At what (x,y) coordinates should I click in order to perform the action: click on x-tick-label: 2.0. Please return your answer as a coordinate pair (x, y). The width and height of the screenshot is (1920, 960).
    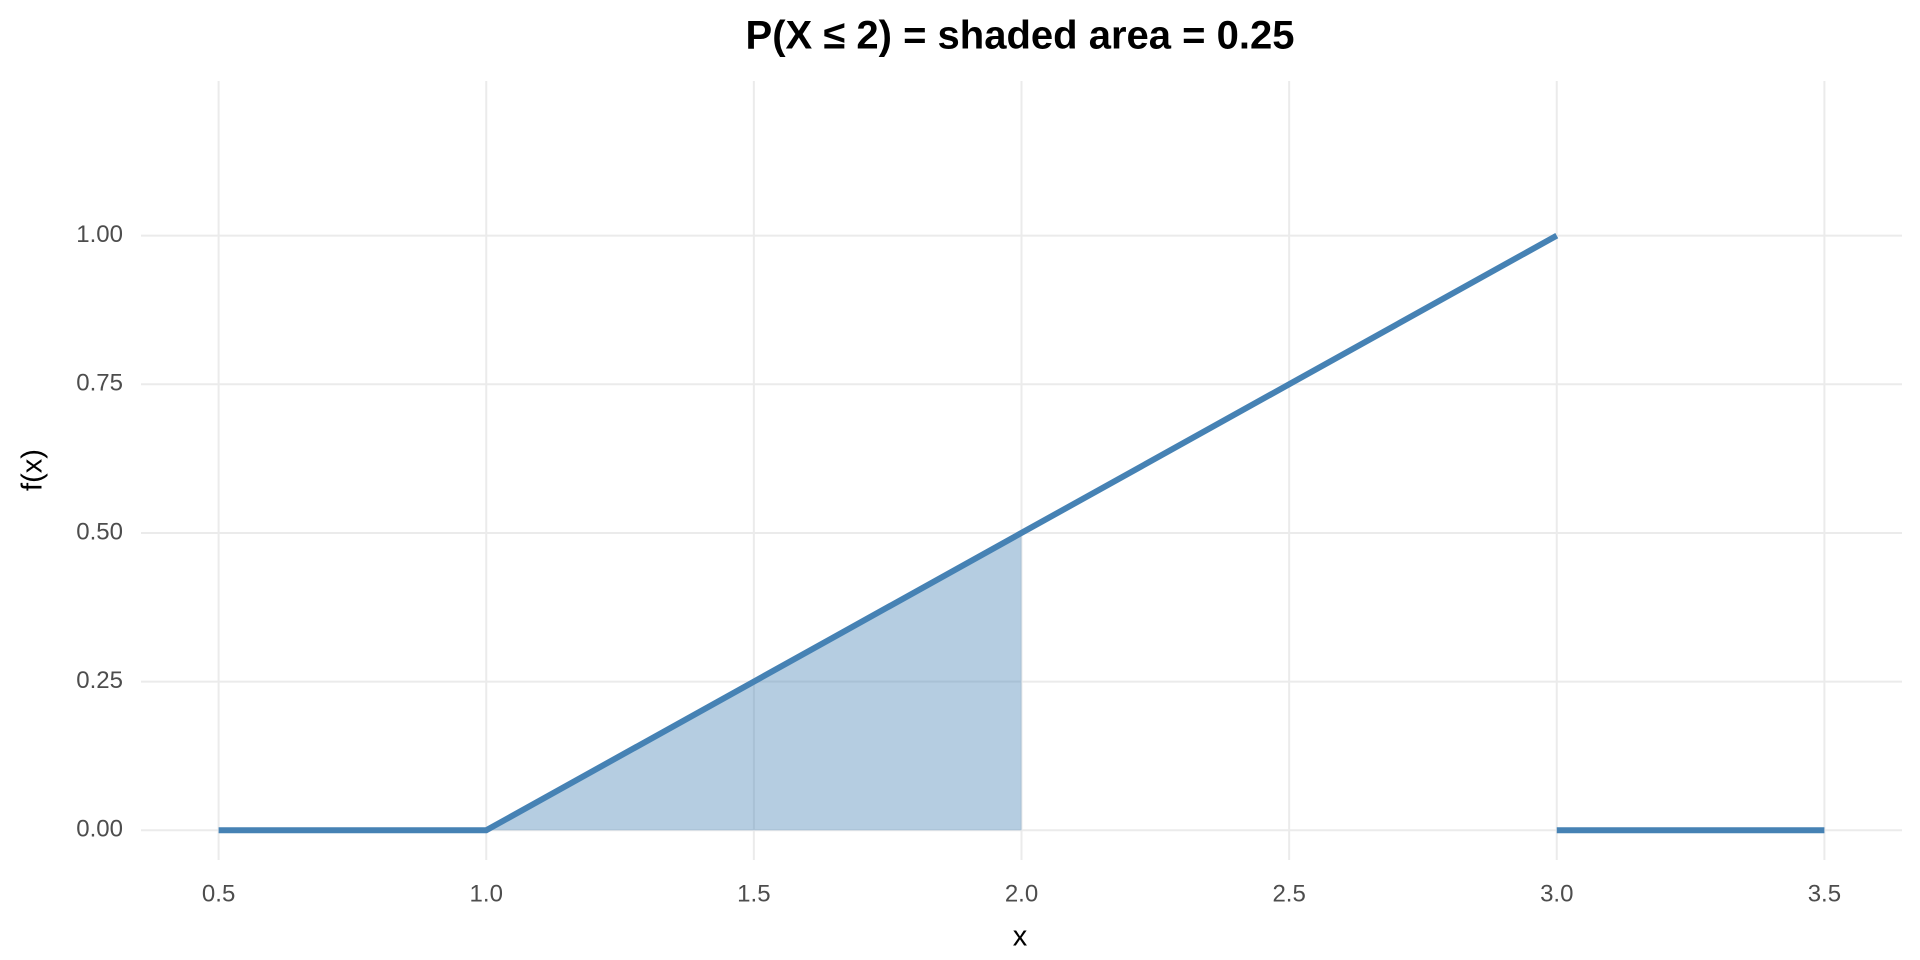
    Looking at the image, I should click on (1021, 893).